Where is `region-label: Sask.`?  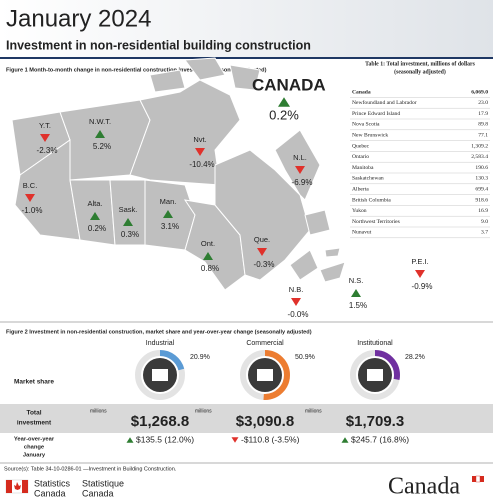
region-label: Sask. is located at coordinates (128, 209).